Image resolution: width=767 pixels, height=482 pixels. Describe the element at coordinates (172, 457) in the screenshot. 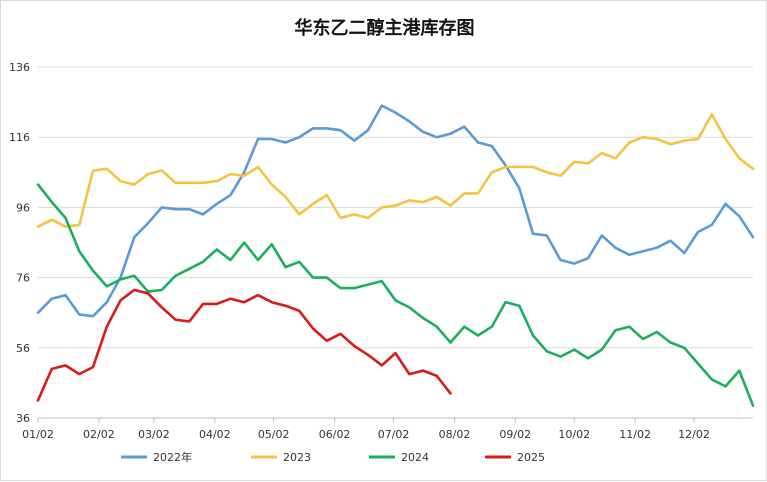

I see `legend-label-2022年: 2022年` at that location.